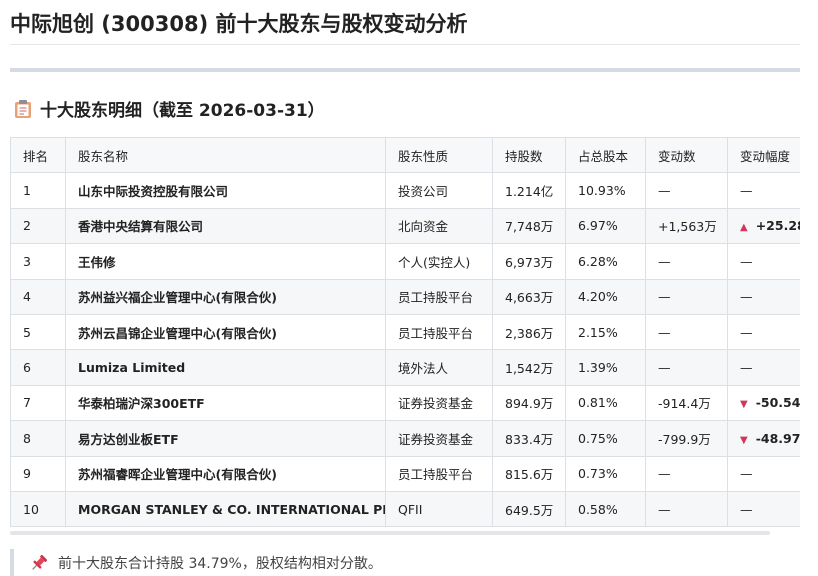  What do you see at coordinates (763, 438) in the screenshot?
I see `table-cell: ▼ -48.97` at bounding box center [763, 438].